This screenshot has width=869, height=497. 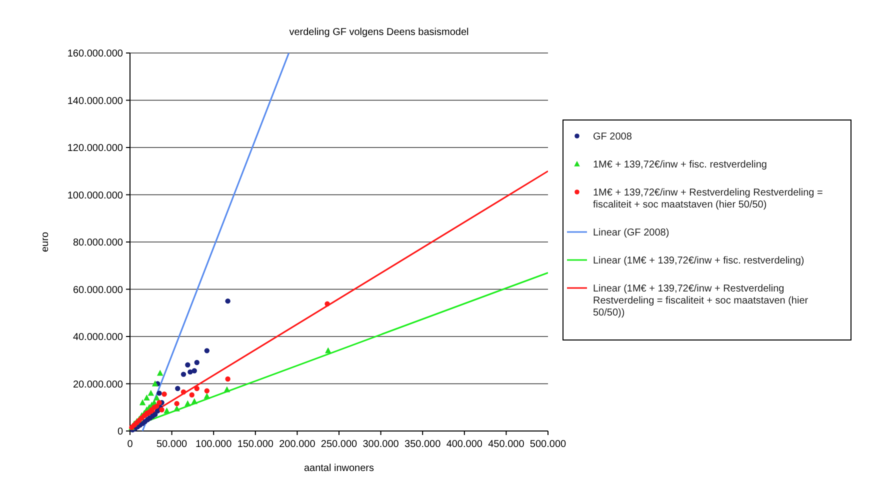 I want to click on y-tick-label: 120.000.000, so click(x=95, y=148).